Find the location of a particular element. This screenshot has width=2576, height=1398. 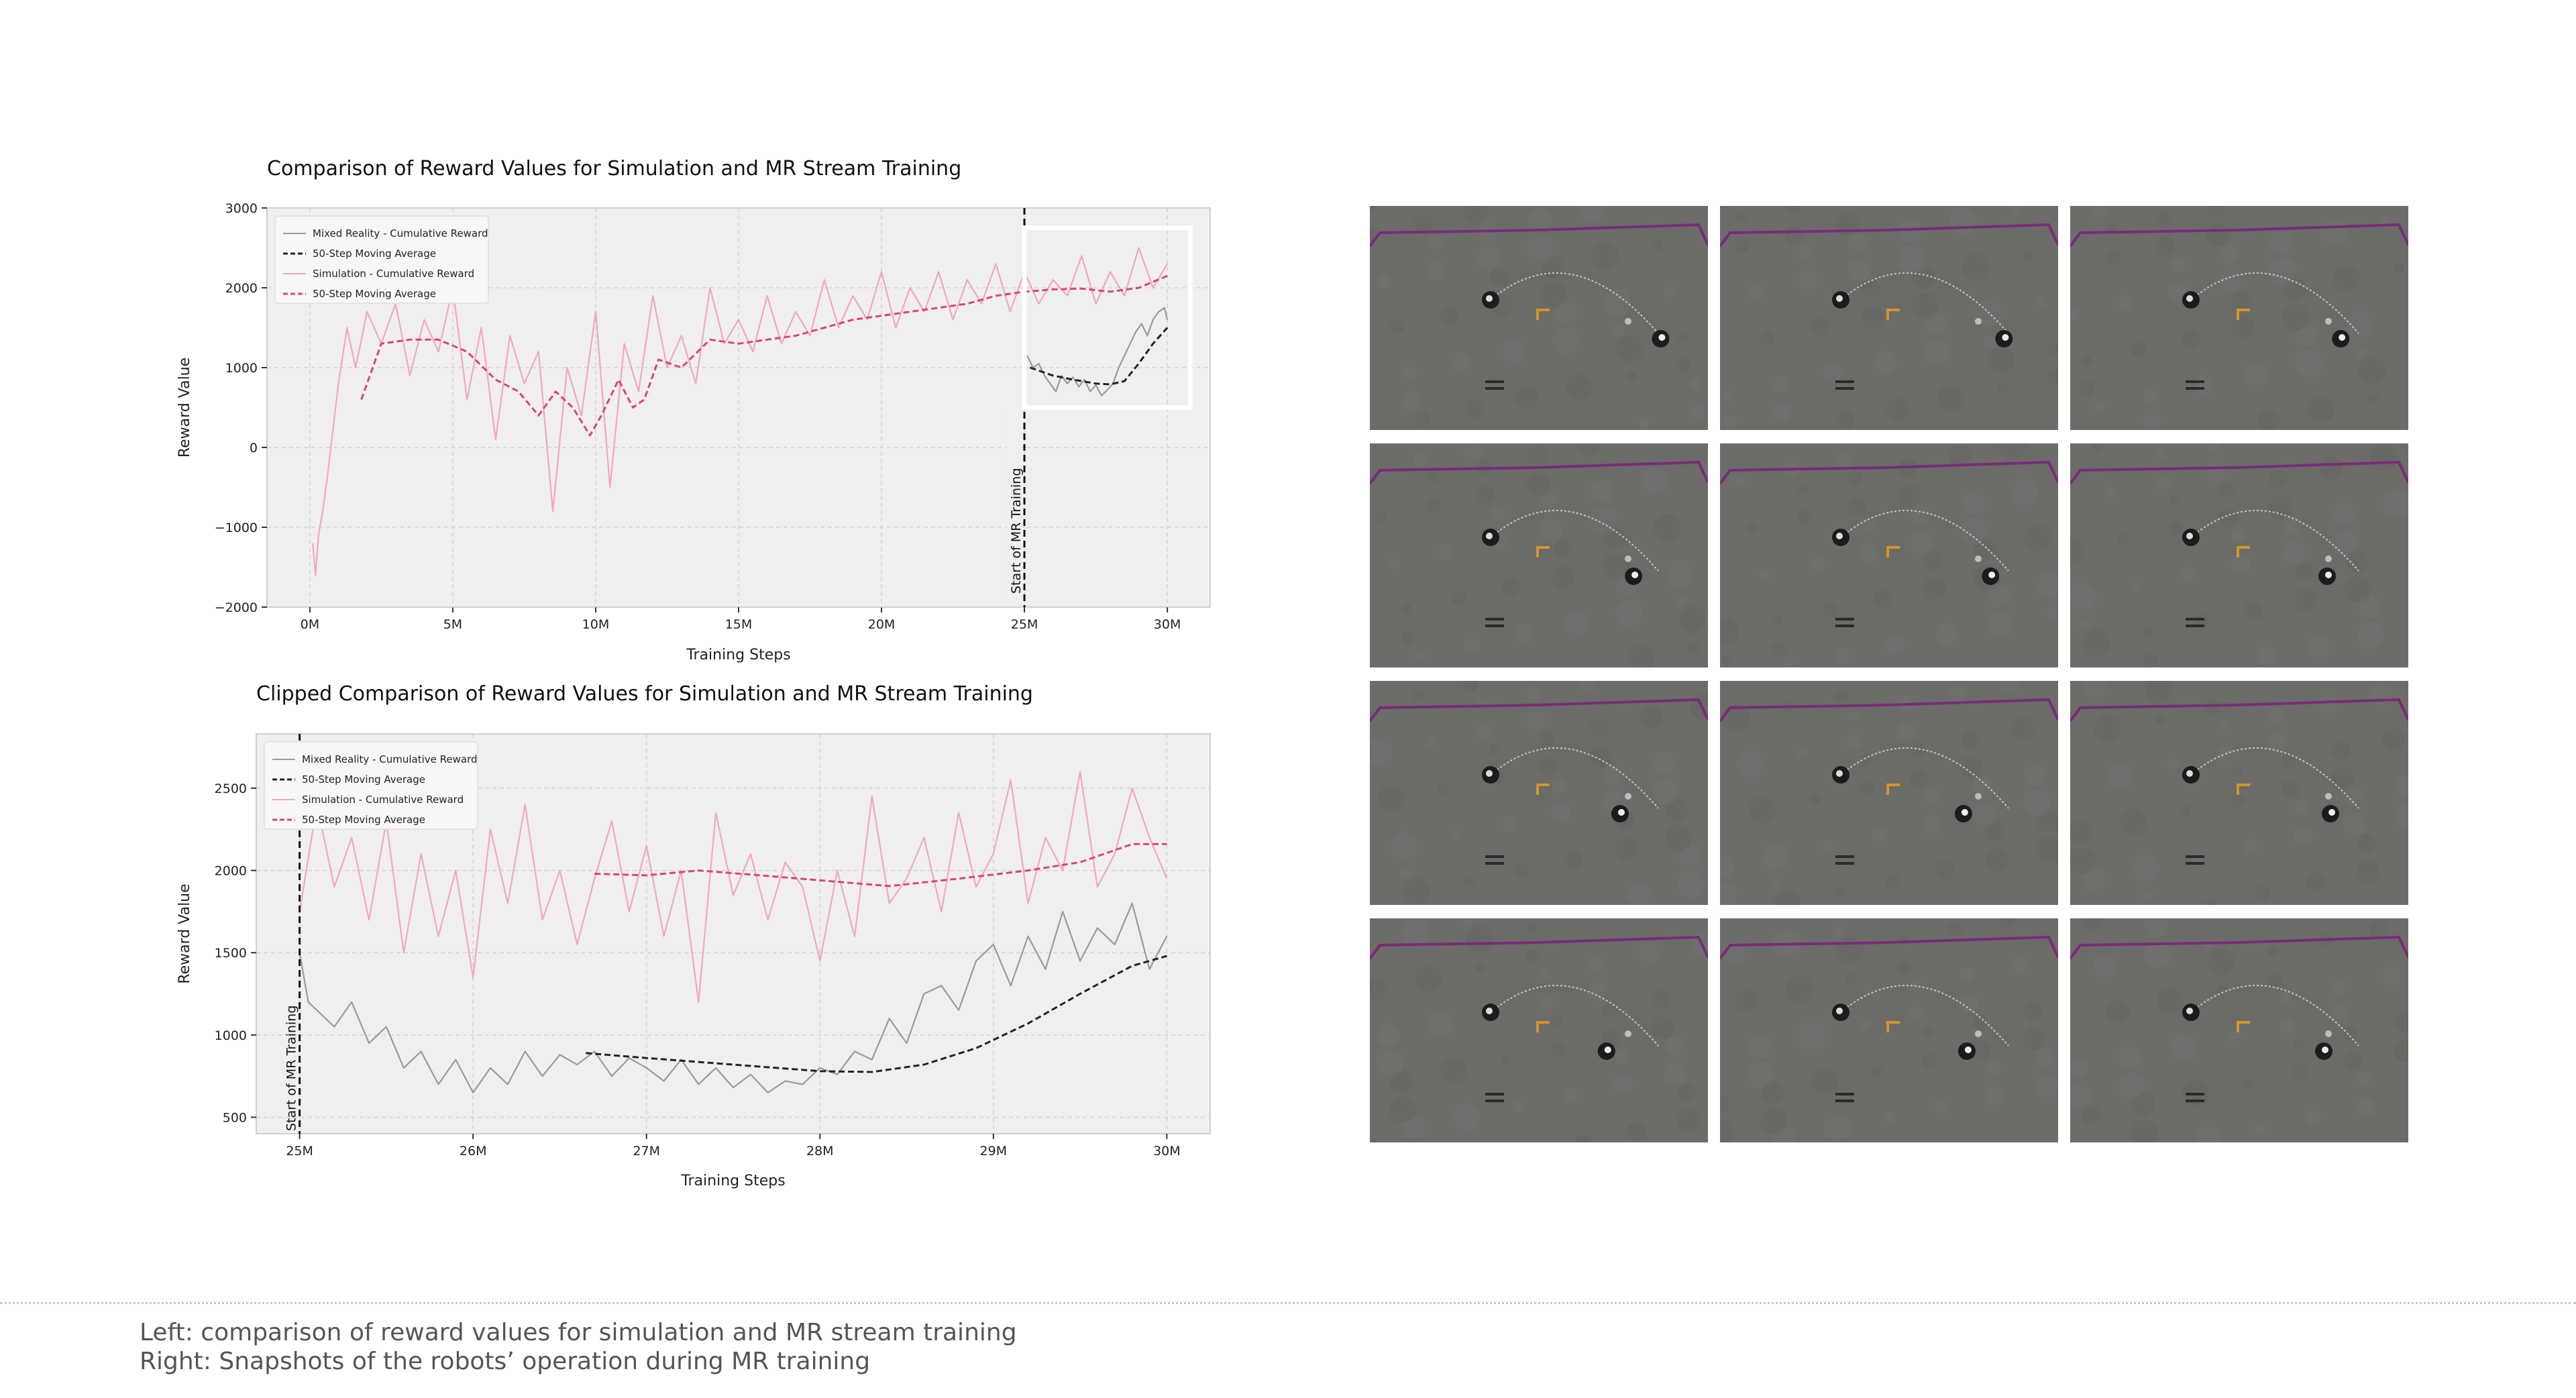

x-tick-label: 28M is located at coordinates (820, 1151).